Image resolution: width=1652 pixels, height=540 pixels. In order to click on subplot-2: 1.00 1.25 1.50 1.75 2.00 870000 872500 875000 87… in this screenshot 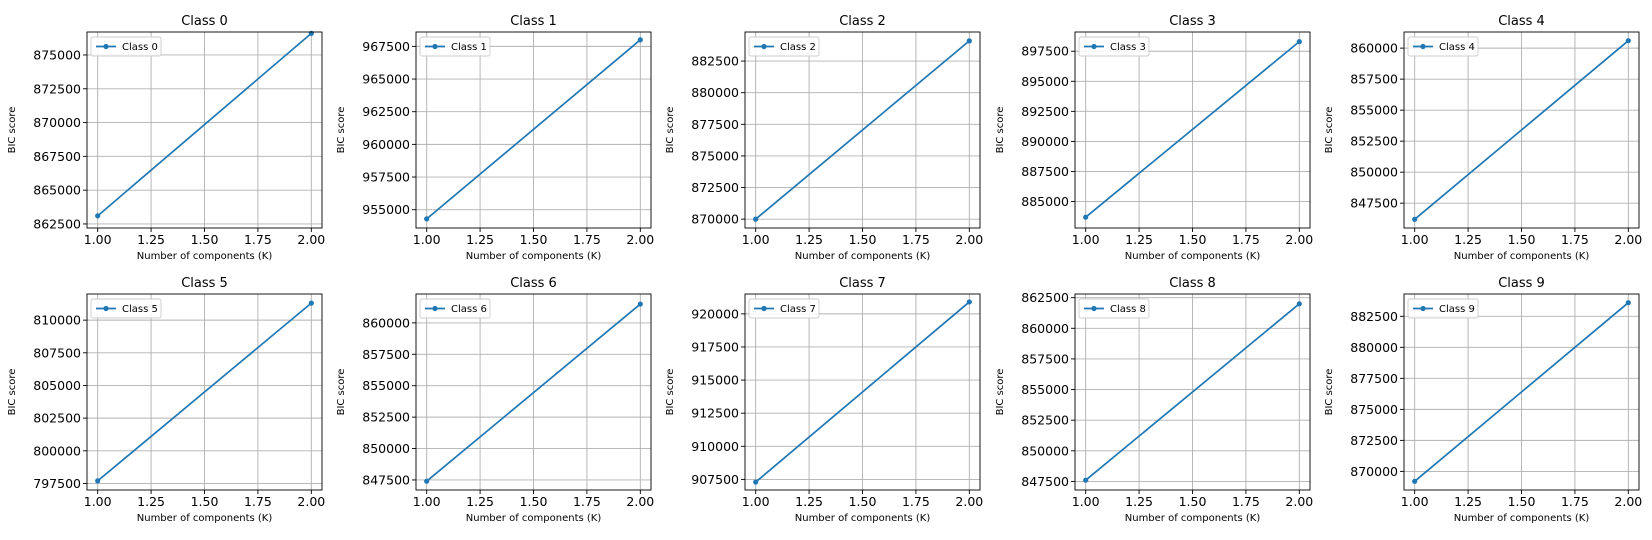, I will do `click(824, 138)`.